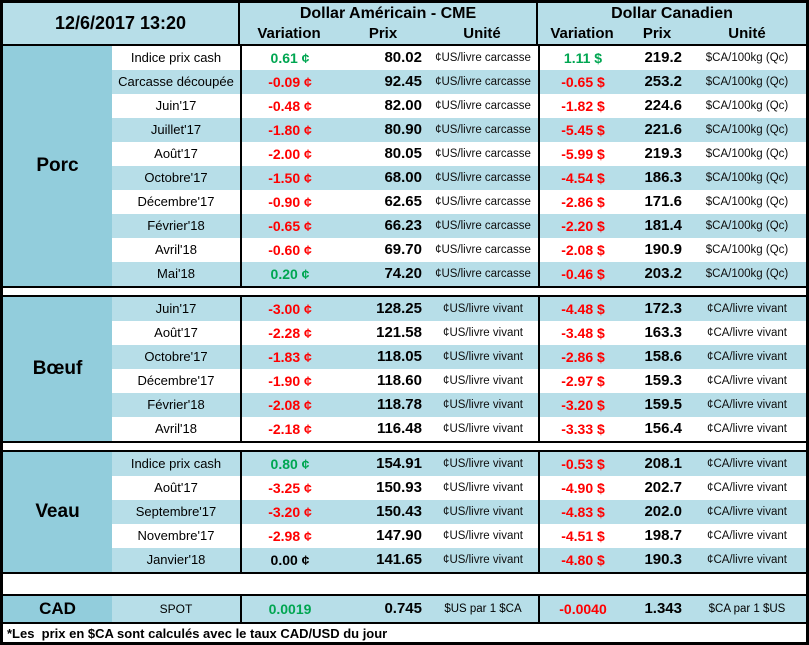 The height and width of the screenshot is (645, 809). Describe the element at coordinates (176, 559) in the screenshot. I see `row-label: Janvier'18` at that location.